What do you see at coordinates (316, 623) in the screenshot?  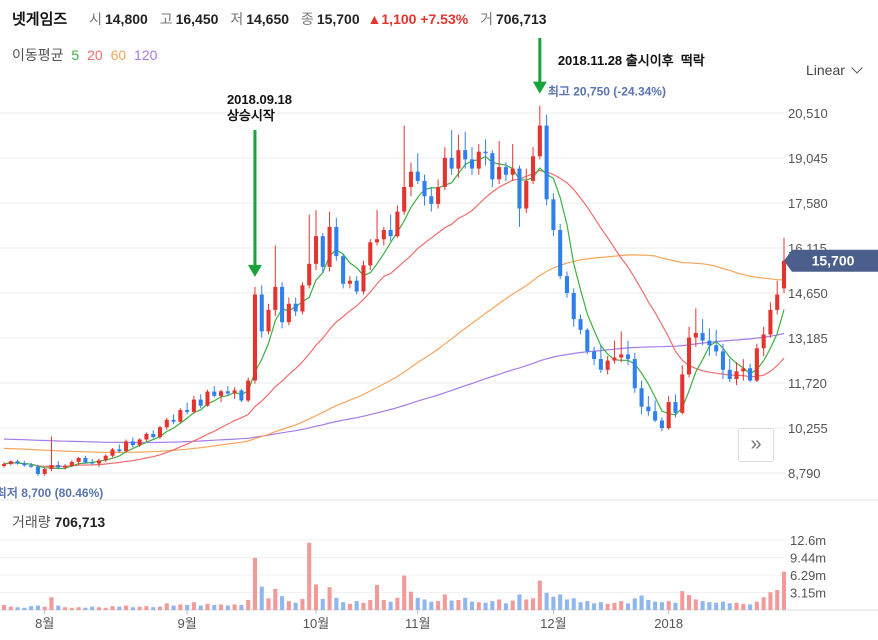 I see `x-tick-label: 10월` at bounding box center [316, 623].